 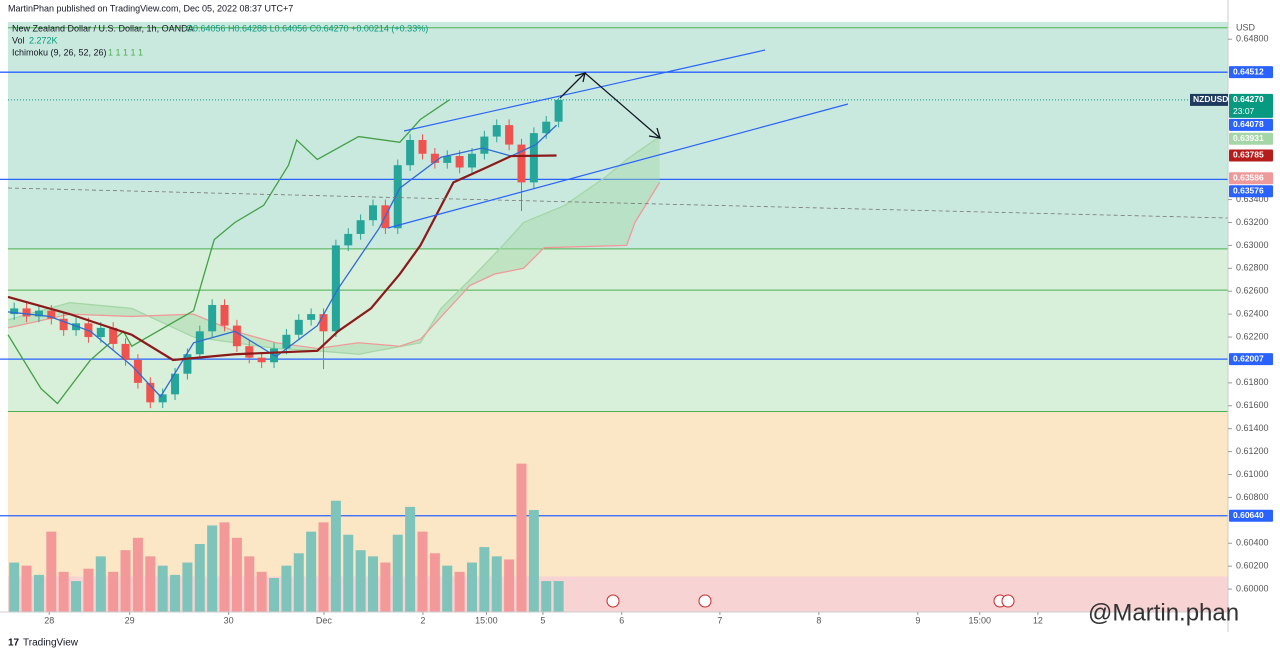 What do you see at coordinates (1252, 497) in the screenshot?
I see `y-tick-label: 0.60800` at bounding box center [1252, 497].